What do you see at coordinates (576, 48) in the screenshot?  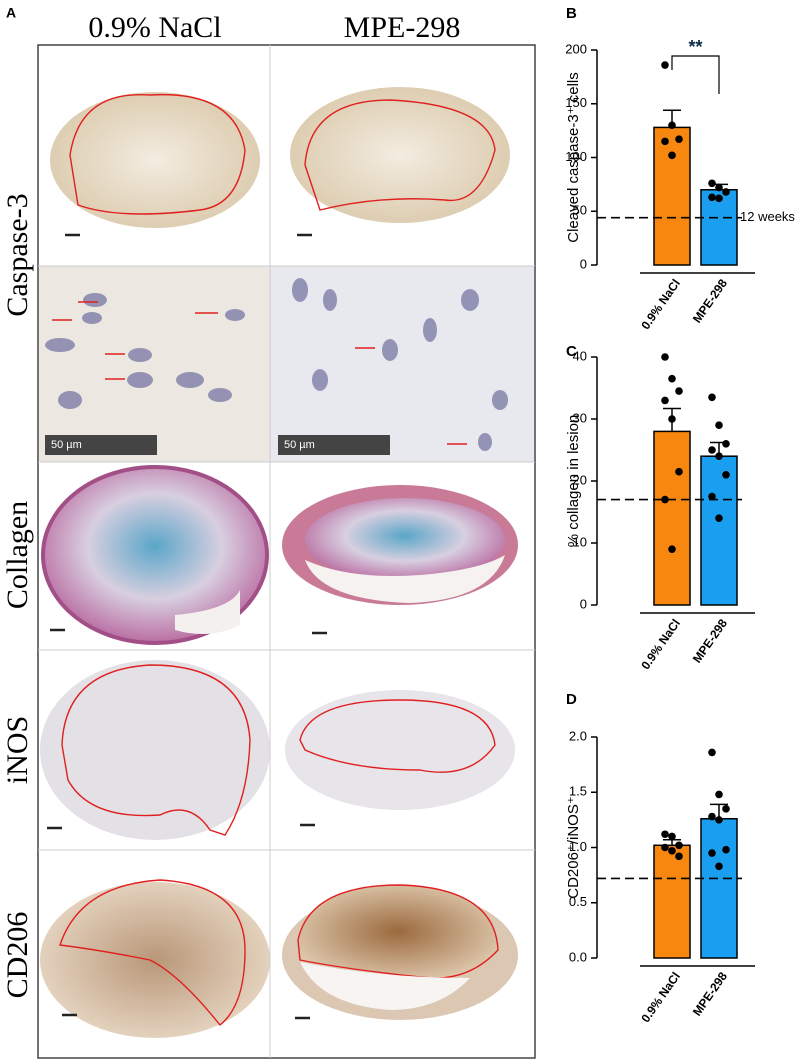 I see `y-tick-label: 200` at bounding box center [576, 48].